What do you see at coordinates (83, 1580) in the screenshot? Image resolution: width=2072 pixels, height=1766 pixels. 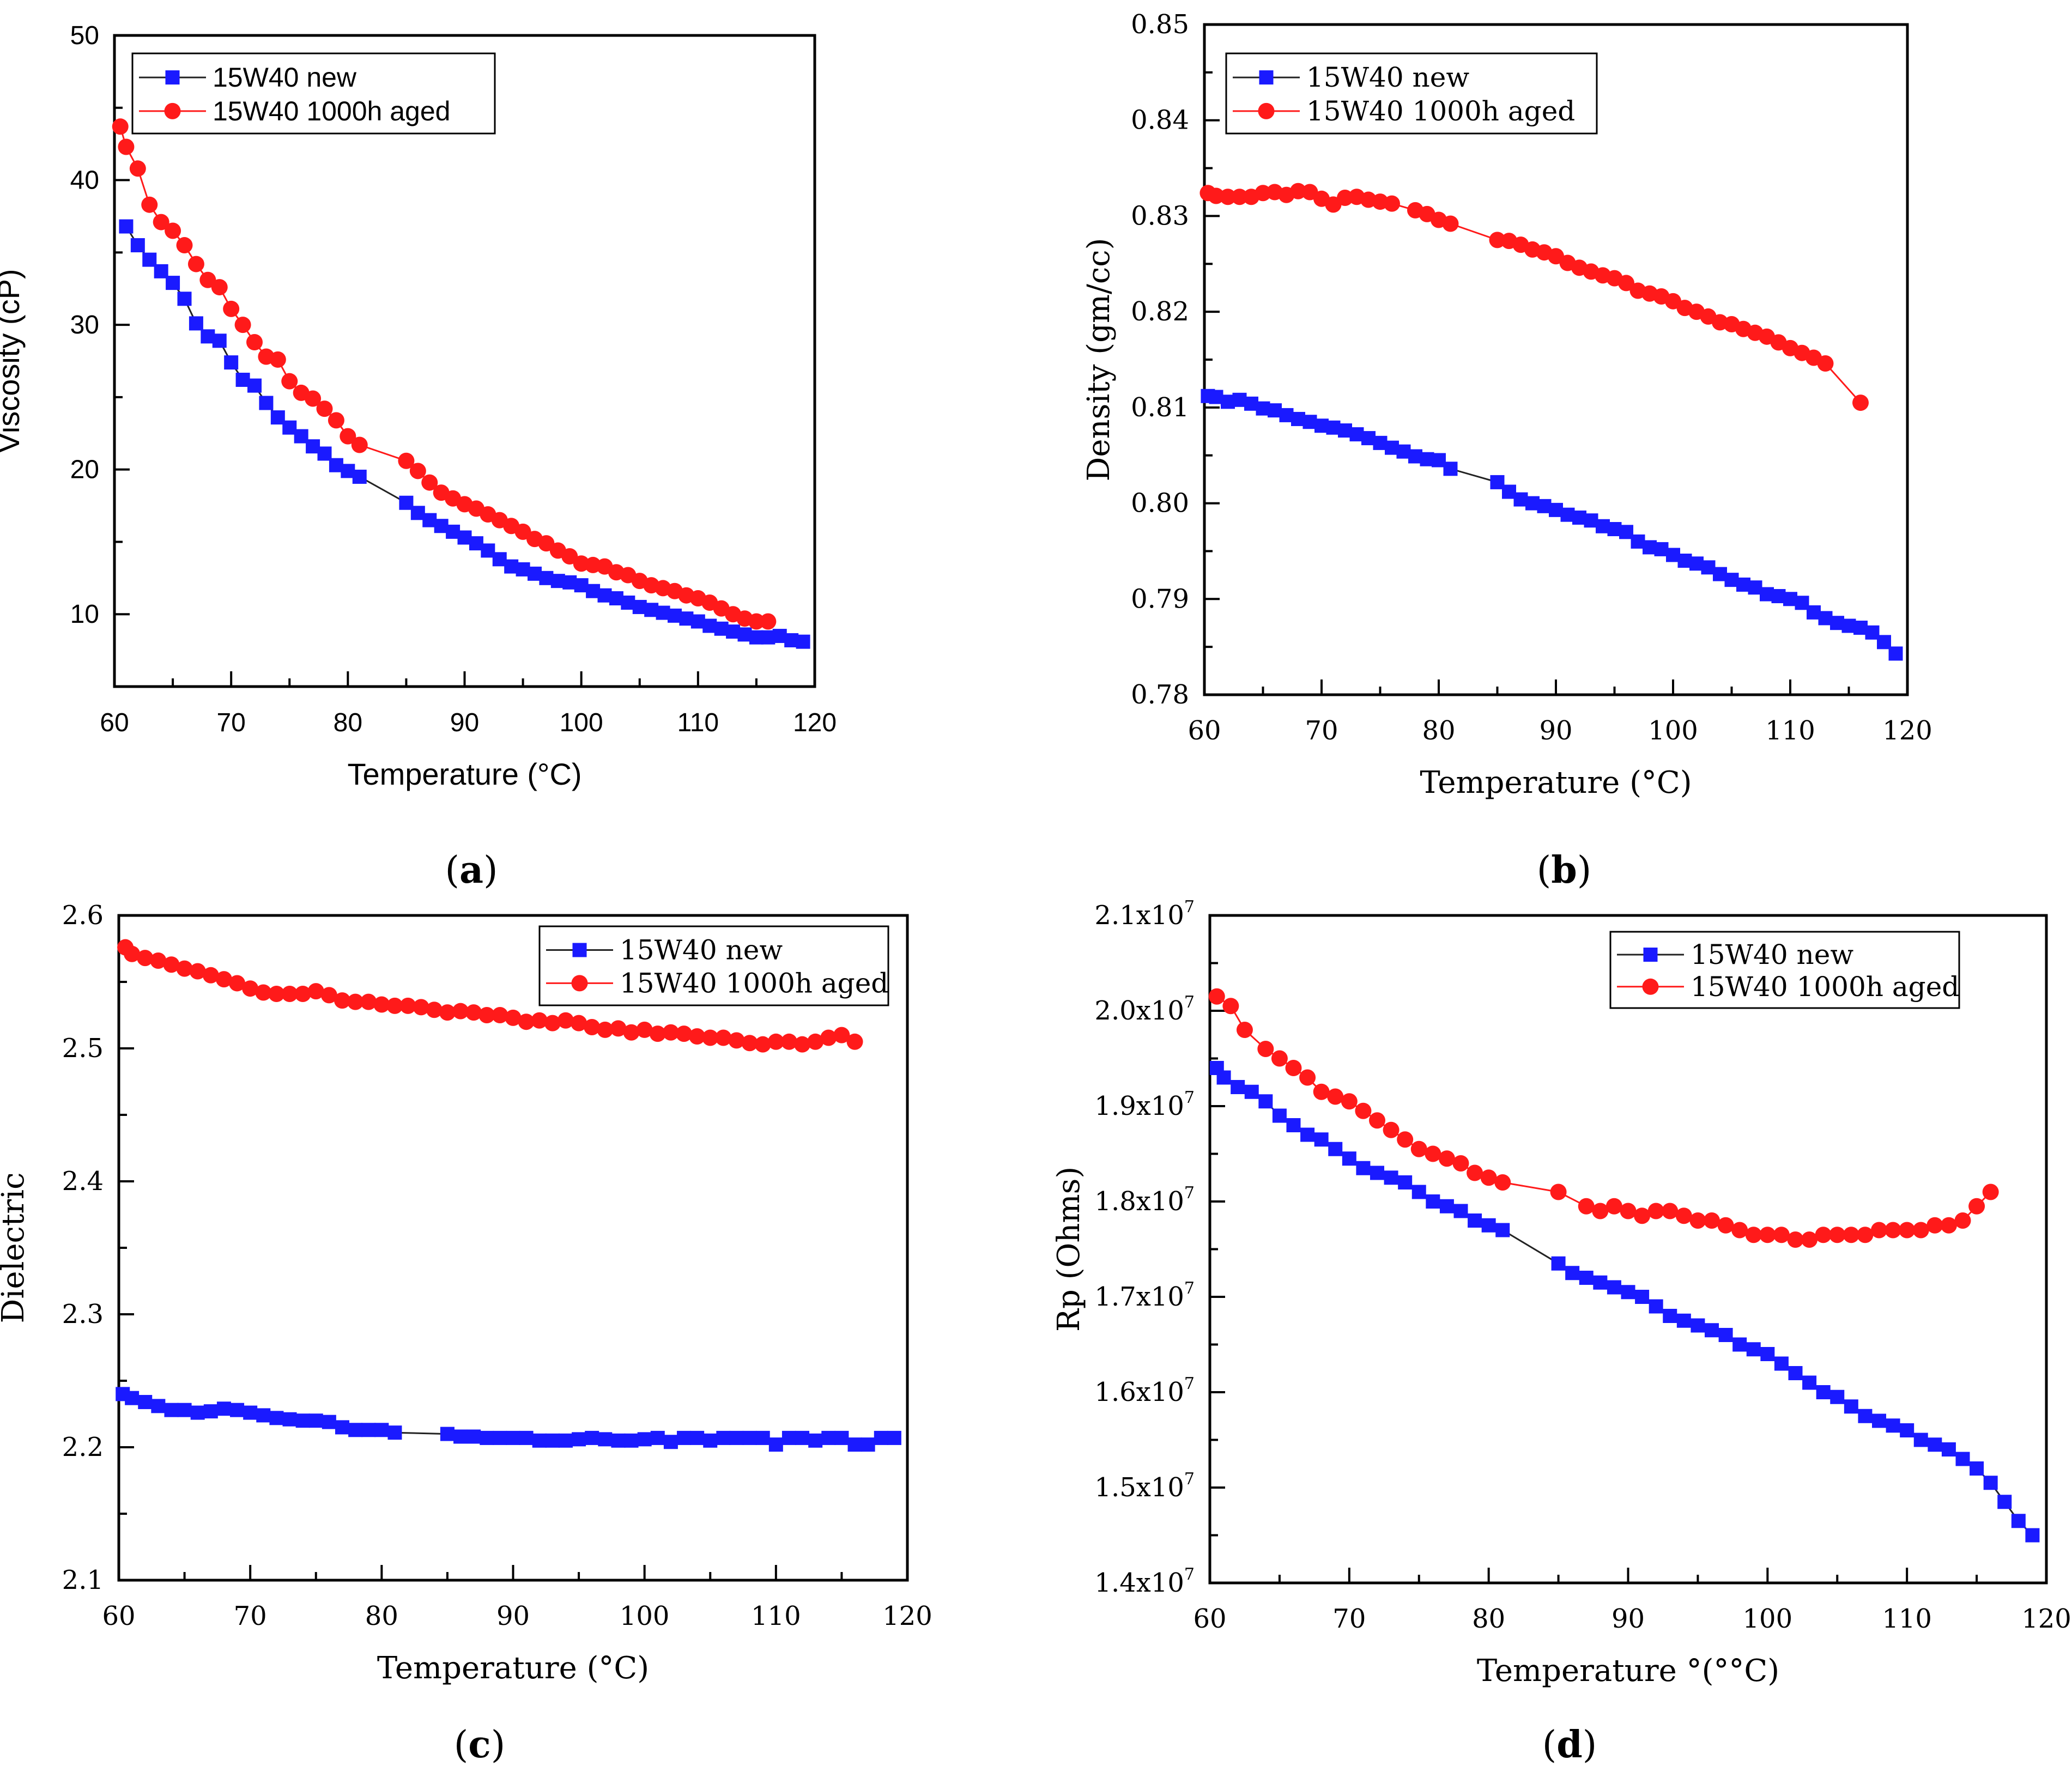 I see `y-tick-label: 2.1` at bounding box center [83, 1580].